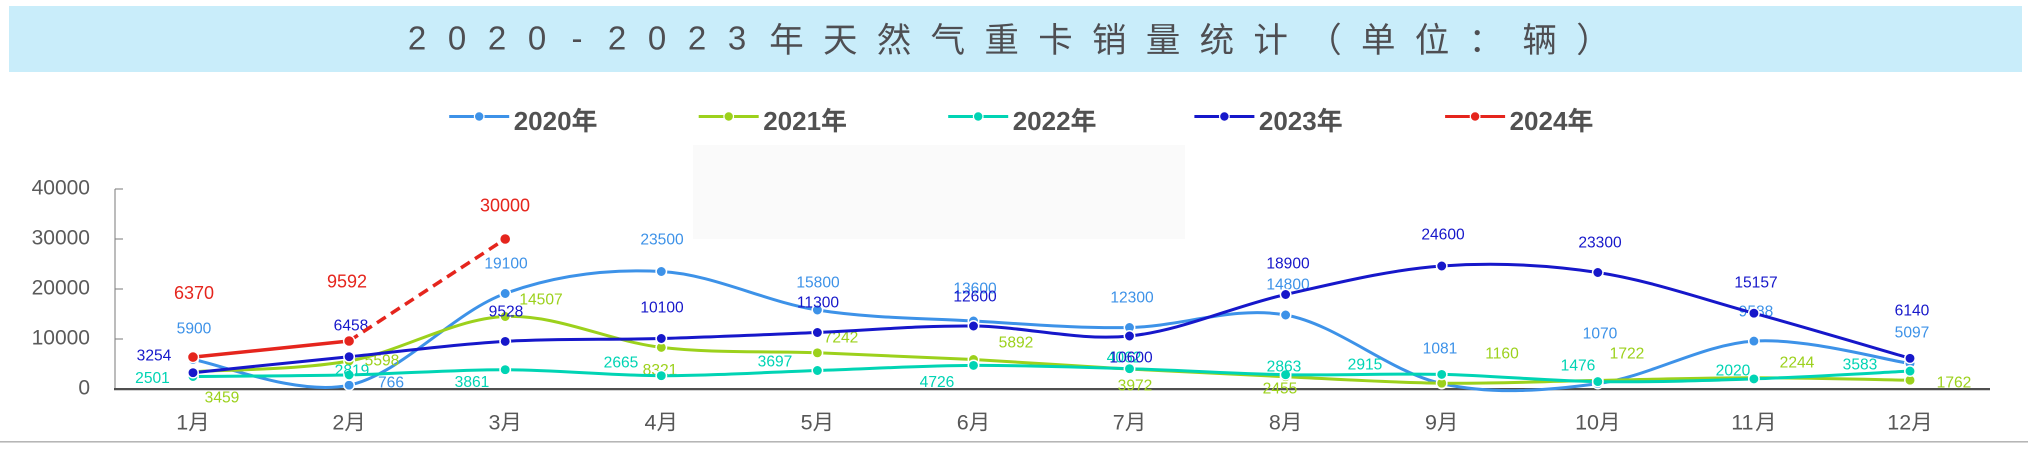 The height and width of the screenshot is (449, 2028). What do you see at coordinates (1539, 121) in the screenshot?
I see `svg-text: 2024` at bounding box center [1539, 121].